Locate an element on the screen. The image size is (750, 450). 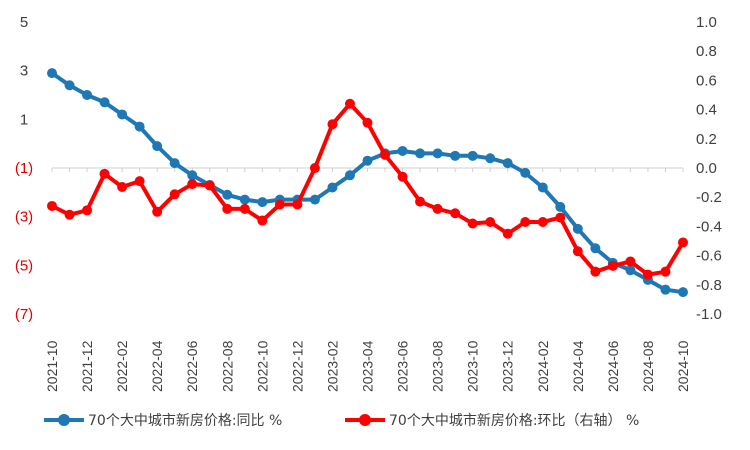
x-tick-label: 2024-10 is located at coordinates (683, 366).